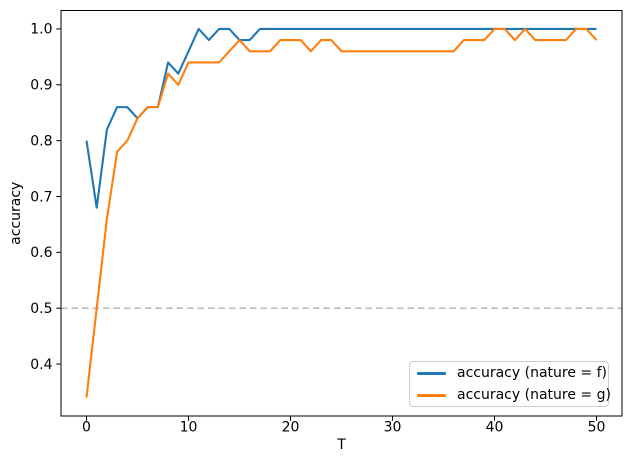 The height and width of the screenshot is (470, 630). Describe the element at coordinates (189, 428) in the screenshot. I see `x-tick-label: 10` at that location.